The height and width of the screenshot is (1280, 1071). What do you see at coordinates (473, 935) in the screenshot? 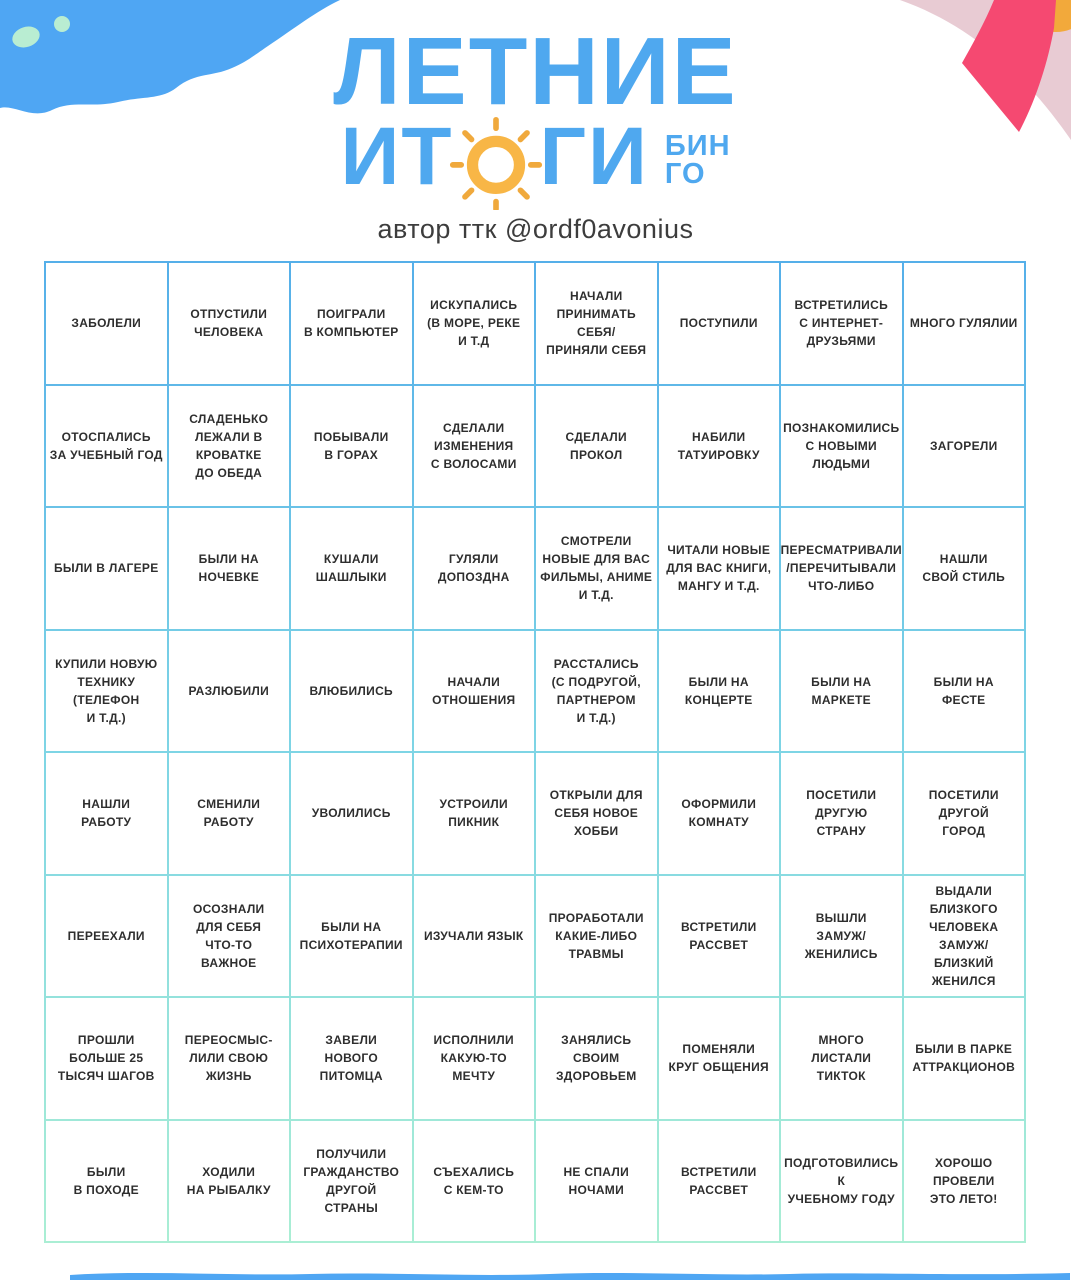
I see `bingo-cell: ИЗУЧАЛИ ЯЗЫК` at bounding box center [473, 935].